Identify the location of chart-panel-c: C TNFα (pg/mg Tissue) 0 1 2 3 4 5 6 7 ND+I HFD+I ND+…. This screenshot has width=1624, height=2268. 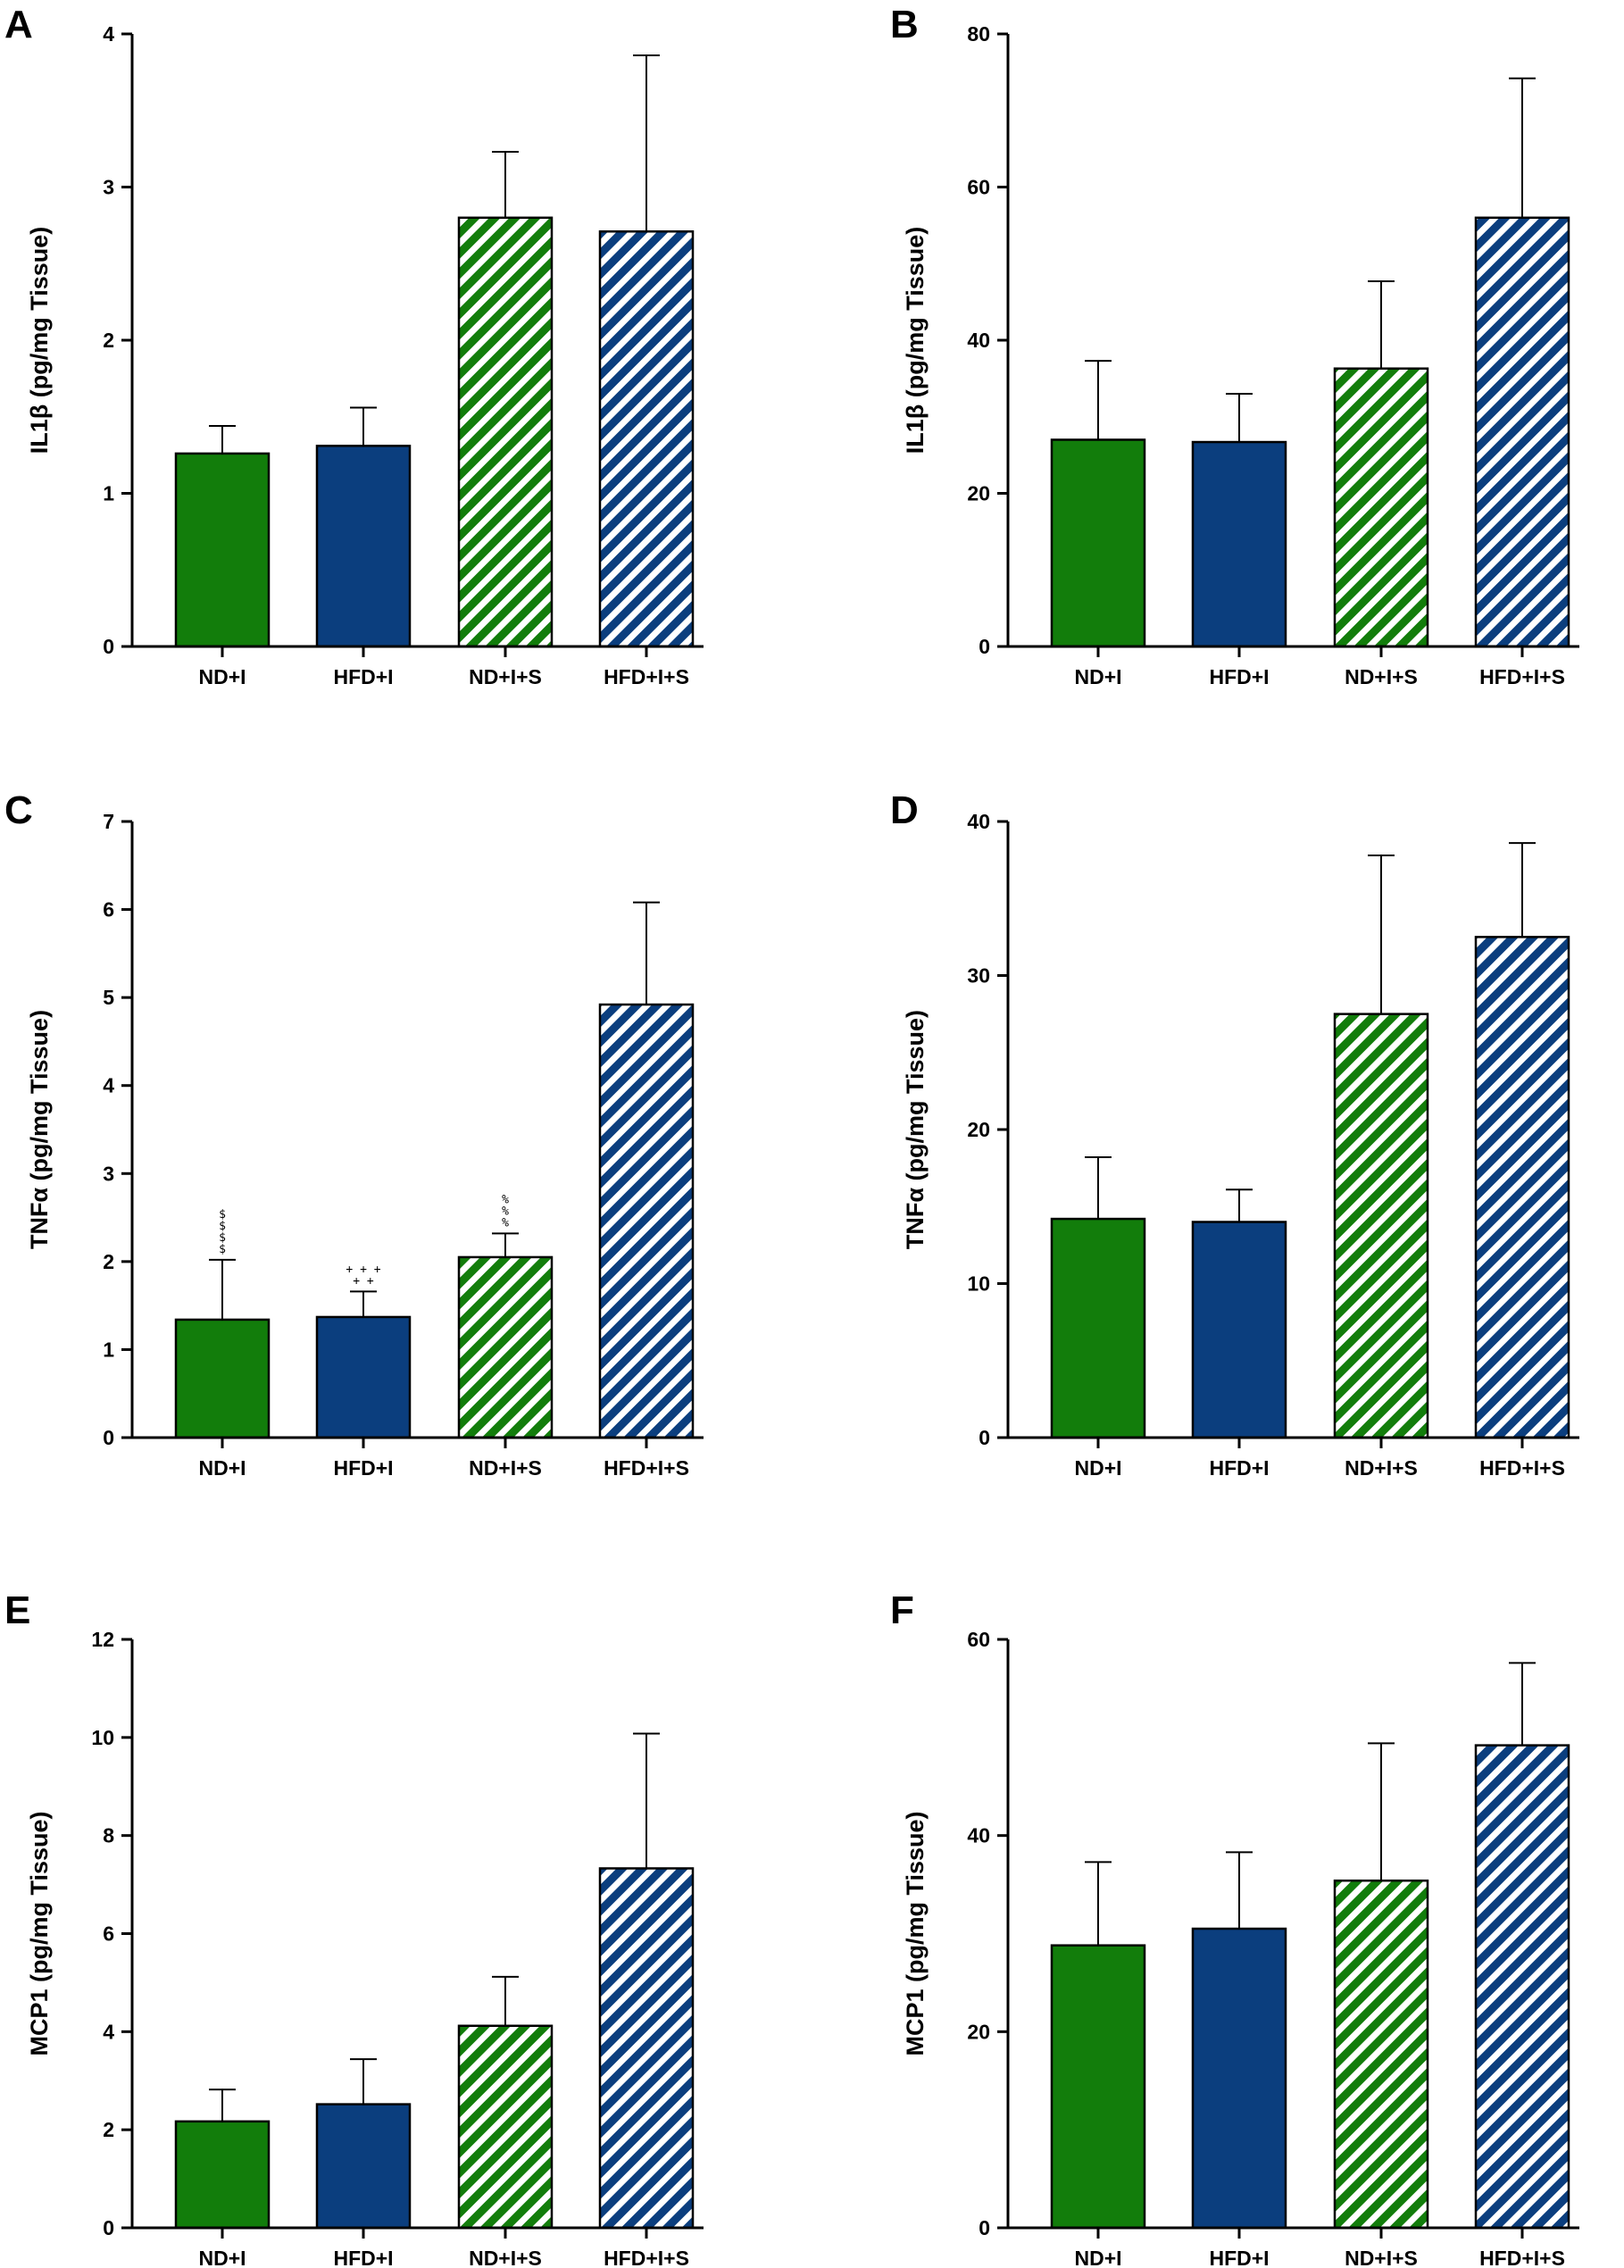
(354, 1134).